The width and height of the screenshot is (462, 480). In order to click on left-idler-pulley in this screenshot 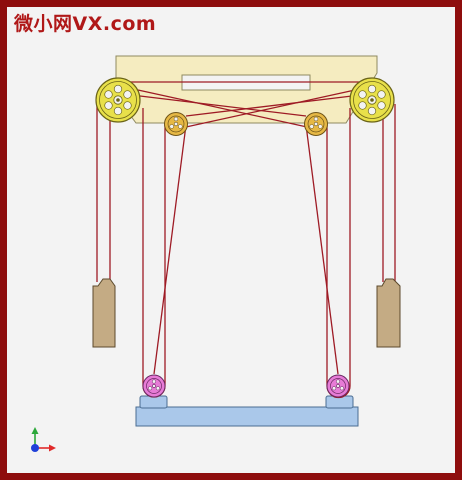, I will do `click(176, 124)`.